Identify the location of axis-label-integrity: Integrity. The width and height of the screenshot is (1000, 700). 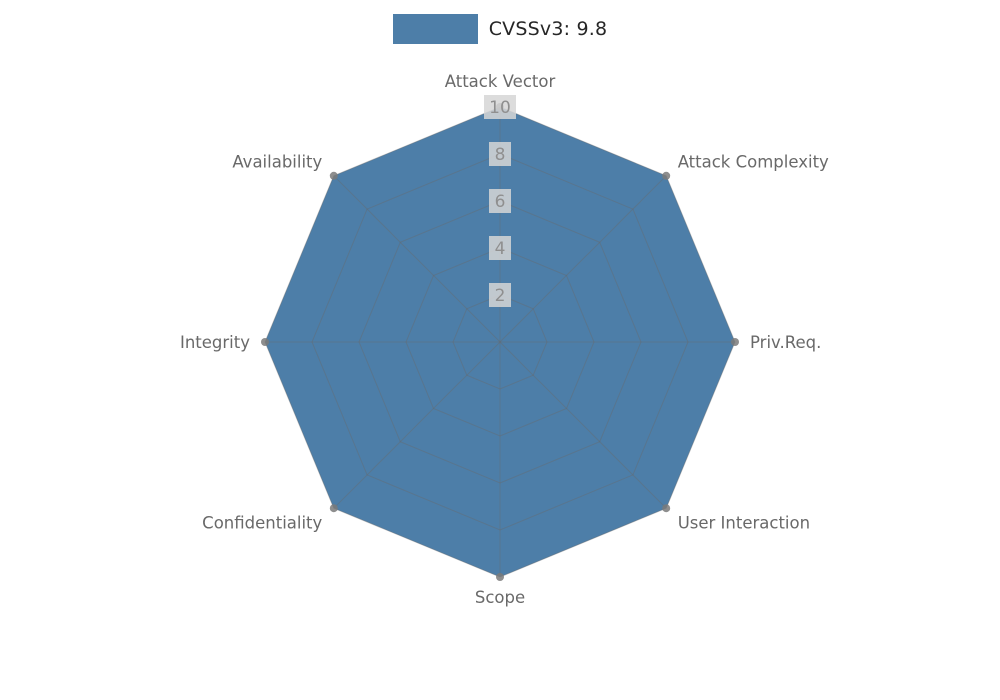
(215, 342).